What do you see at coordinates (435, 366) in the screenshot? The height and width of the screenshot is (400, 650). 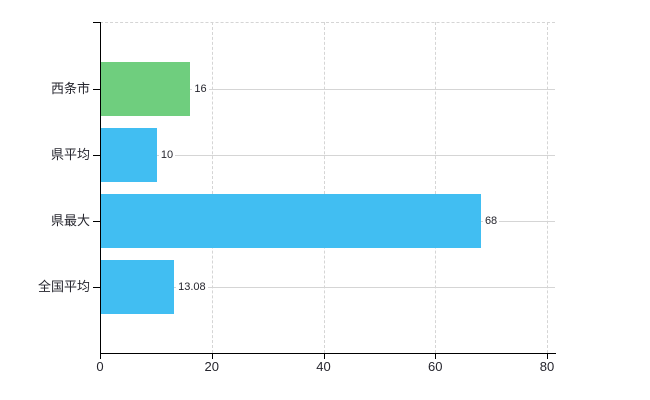 I see `x-tick-label: 60` at bounding box center [435, 366].